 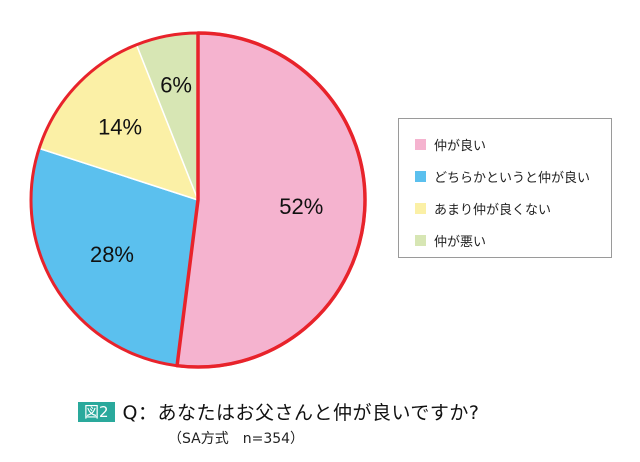 I want to click on survey-note: （SA方式 n=354）, so click(x=236, y=439).